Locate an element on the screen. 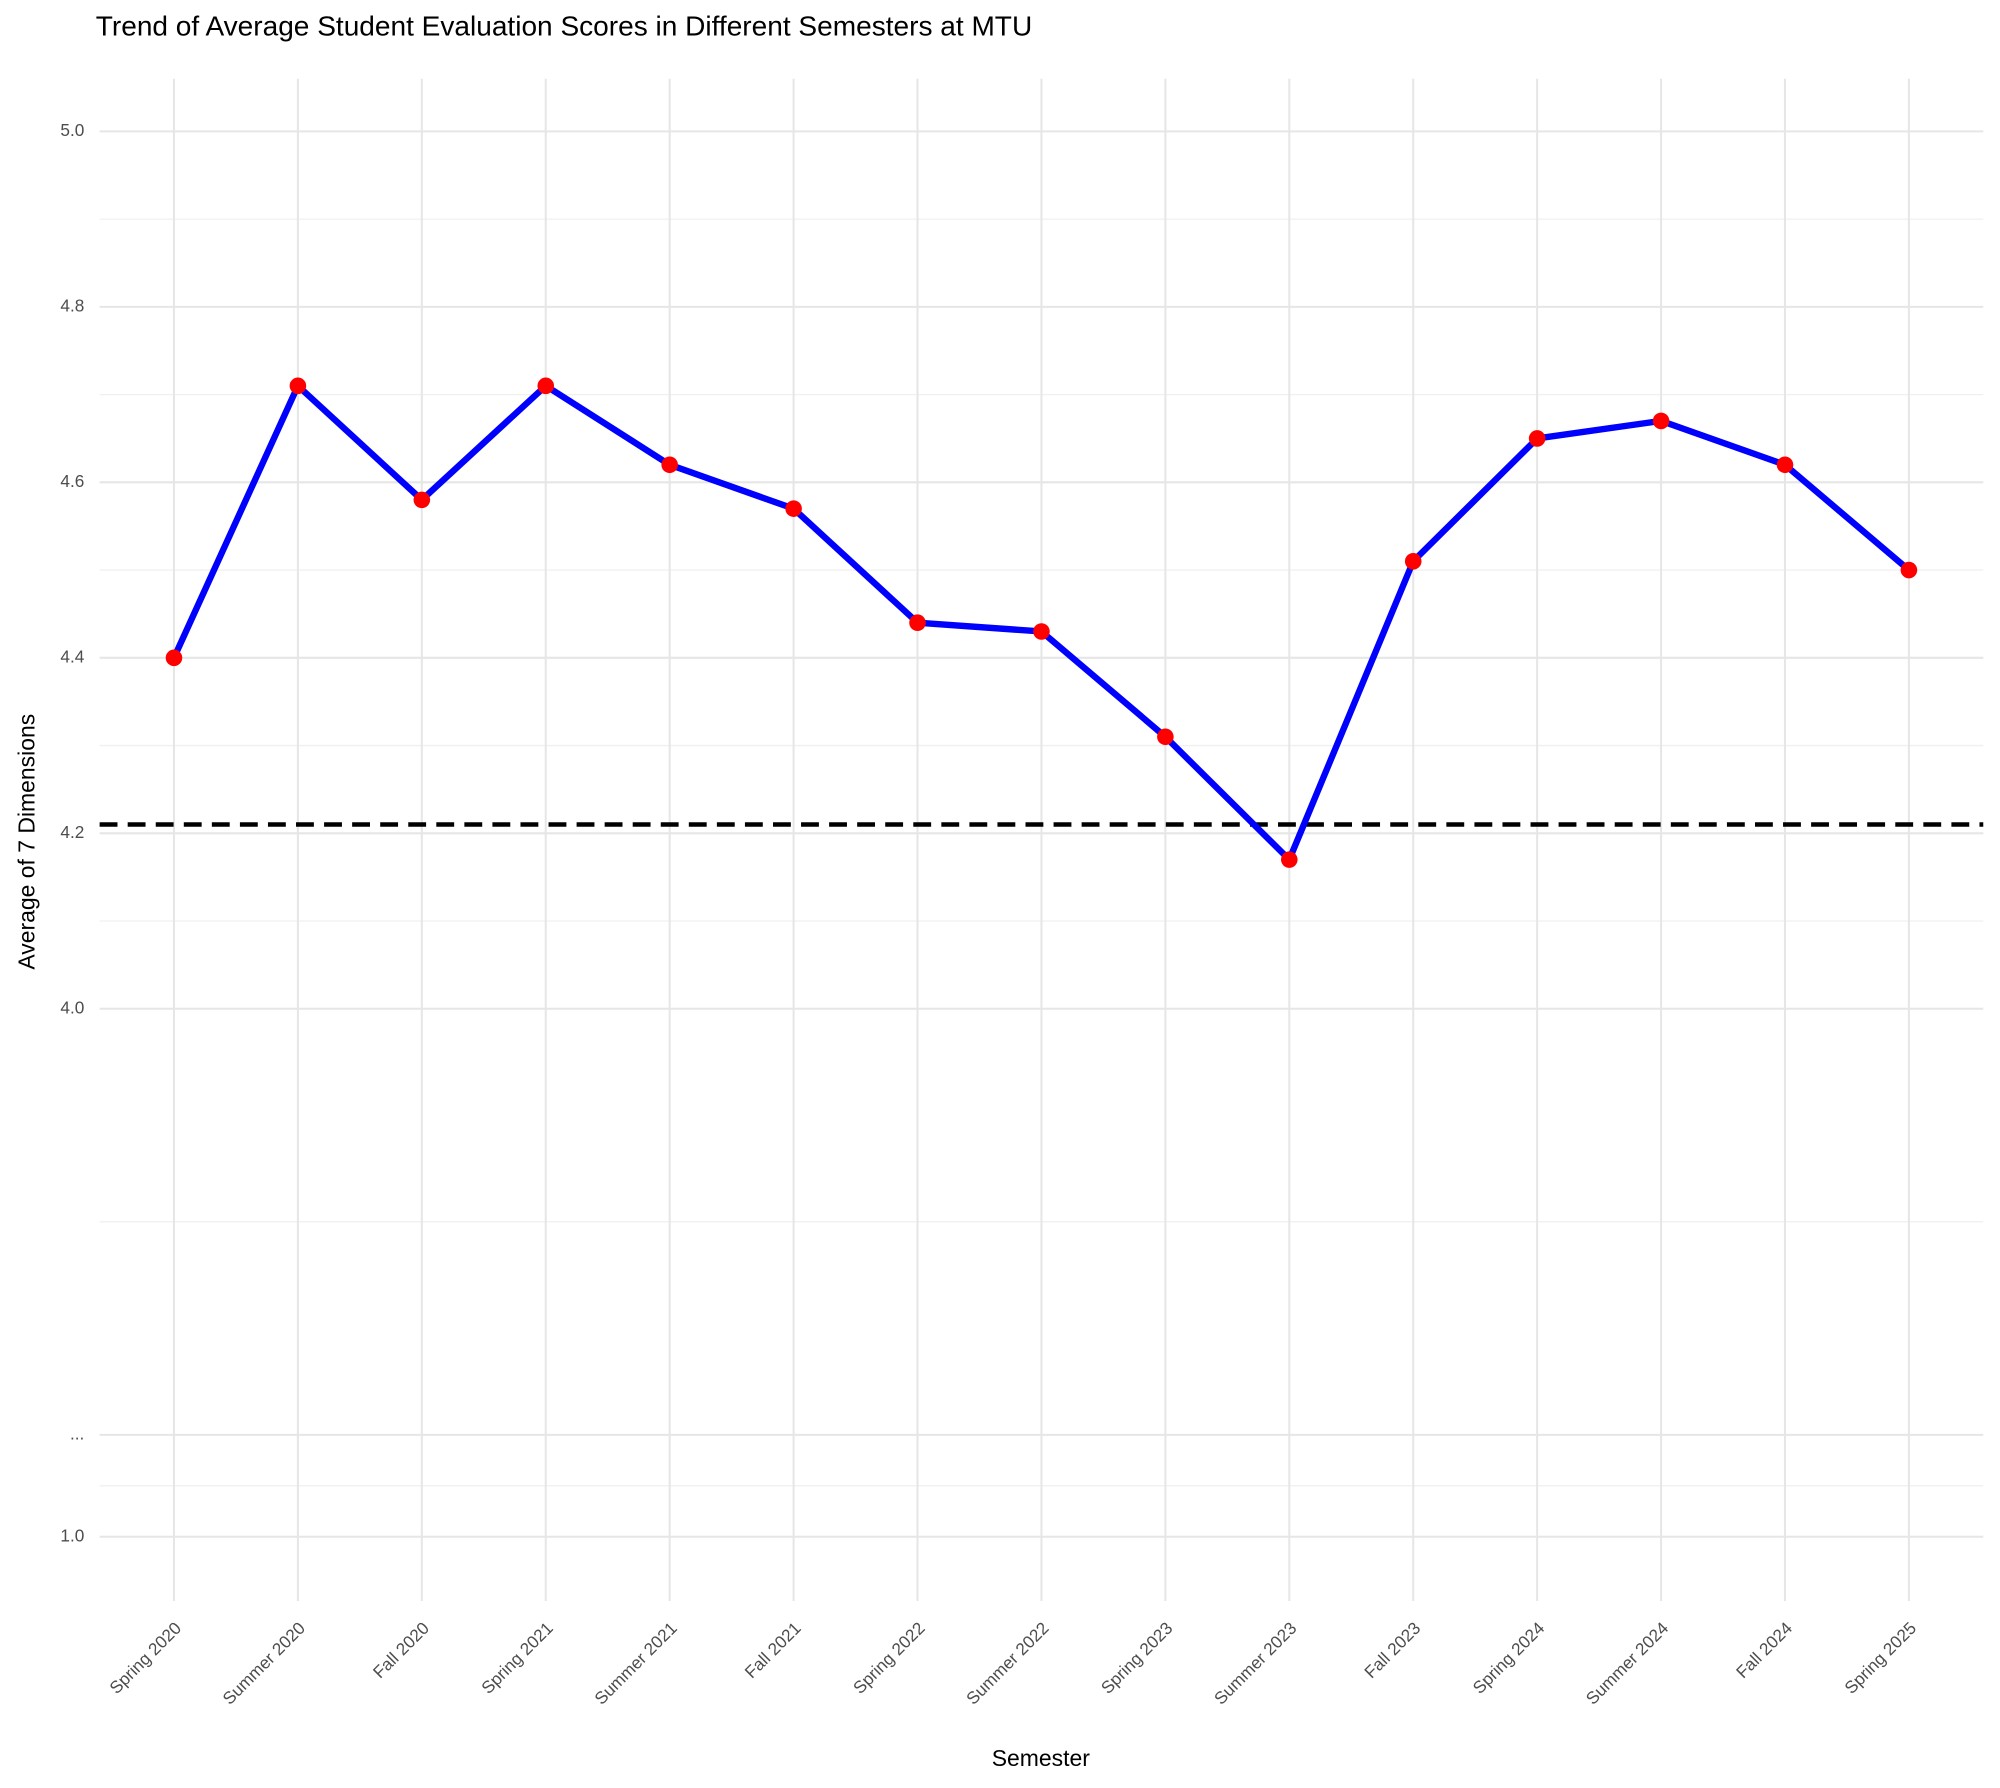 The width and height of the screenshot is (2000, 1788). x-tick-label: Fall 2024 is located at coordinates (1764, 1650).